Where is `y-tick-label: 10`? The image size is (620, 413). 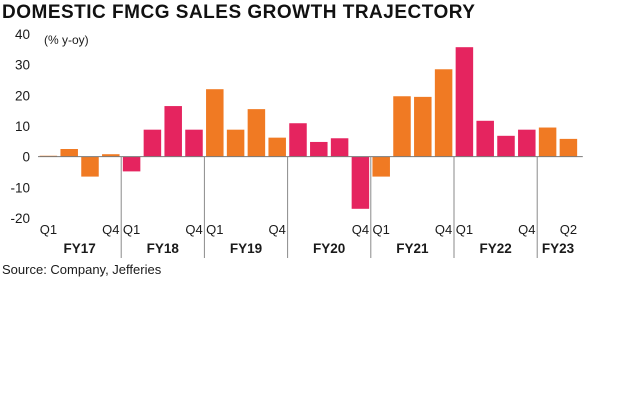 y-tick-label: 10 is located at coordinates (22, 126).